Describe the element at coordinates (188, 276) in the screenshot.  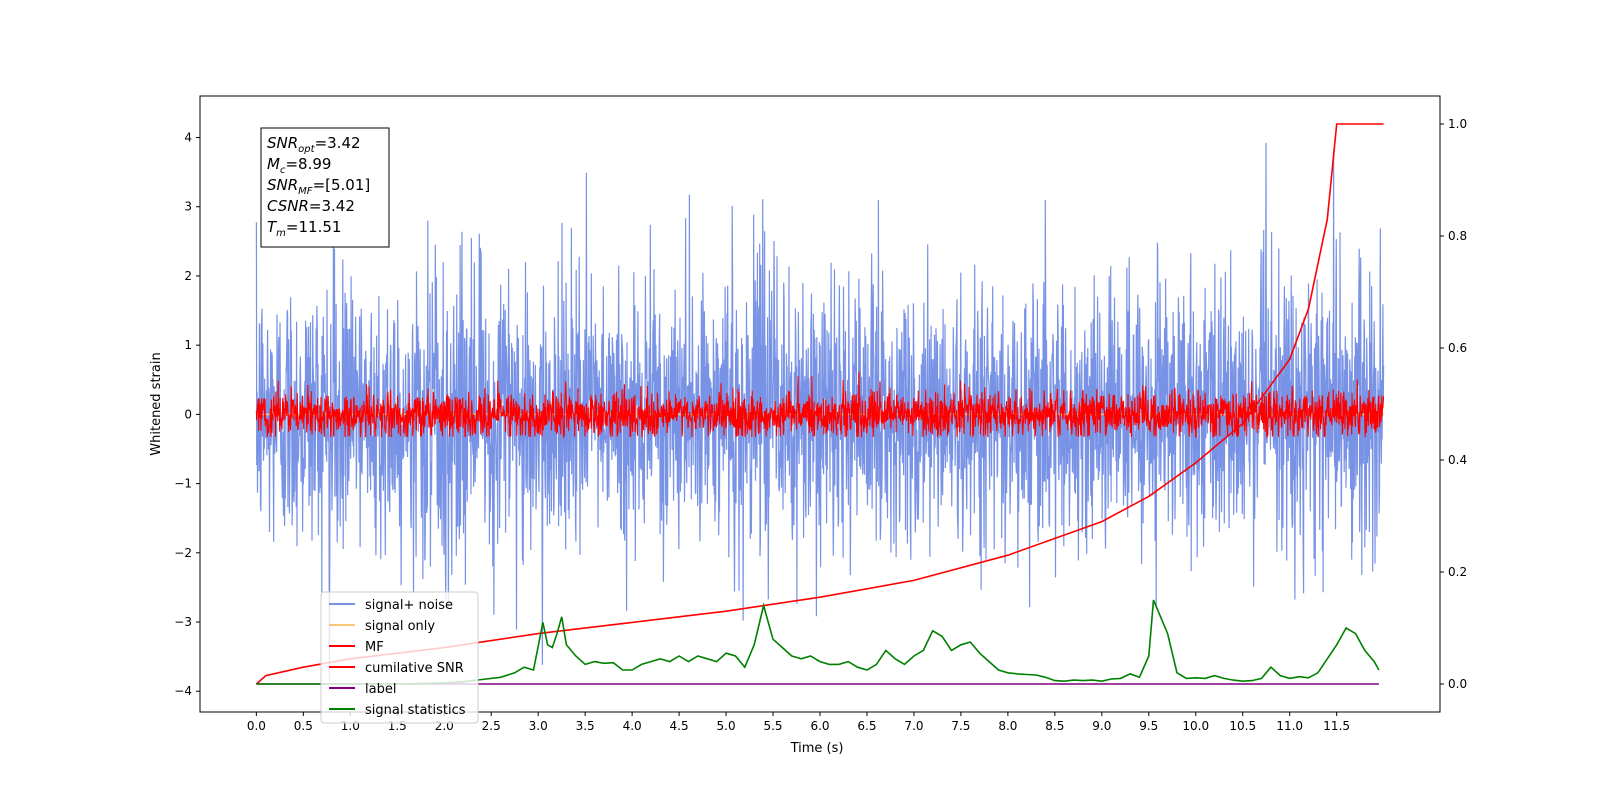
I see `y-tick-label: 2` at that location.